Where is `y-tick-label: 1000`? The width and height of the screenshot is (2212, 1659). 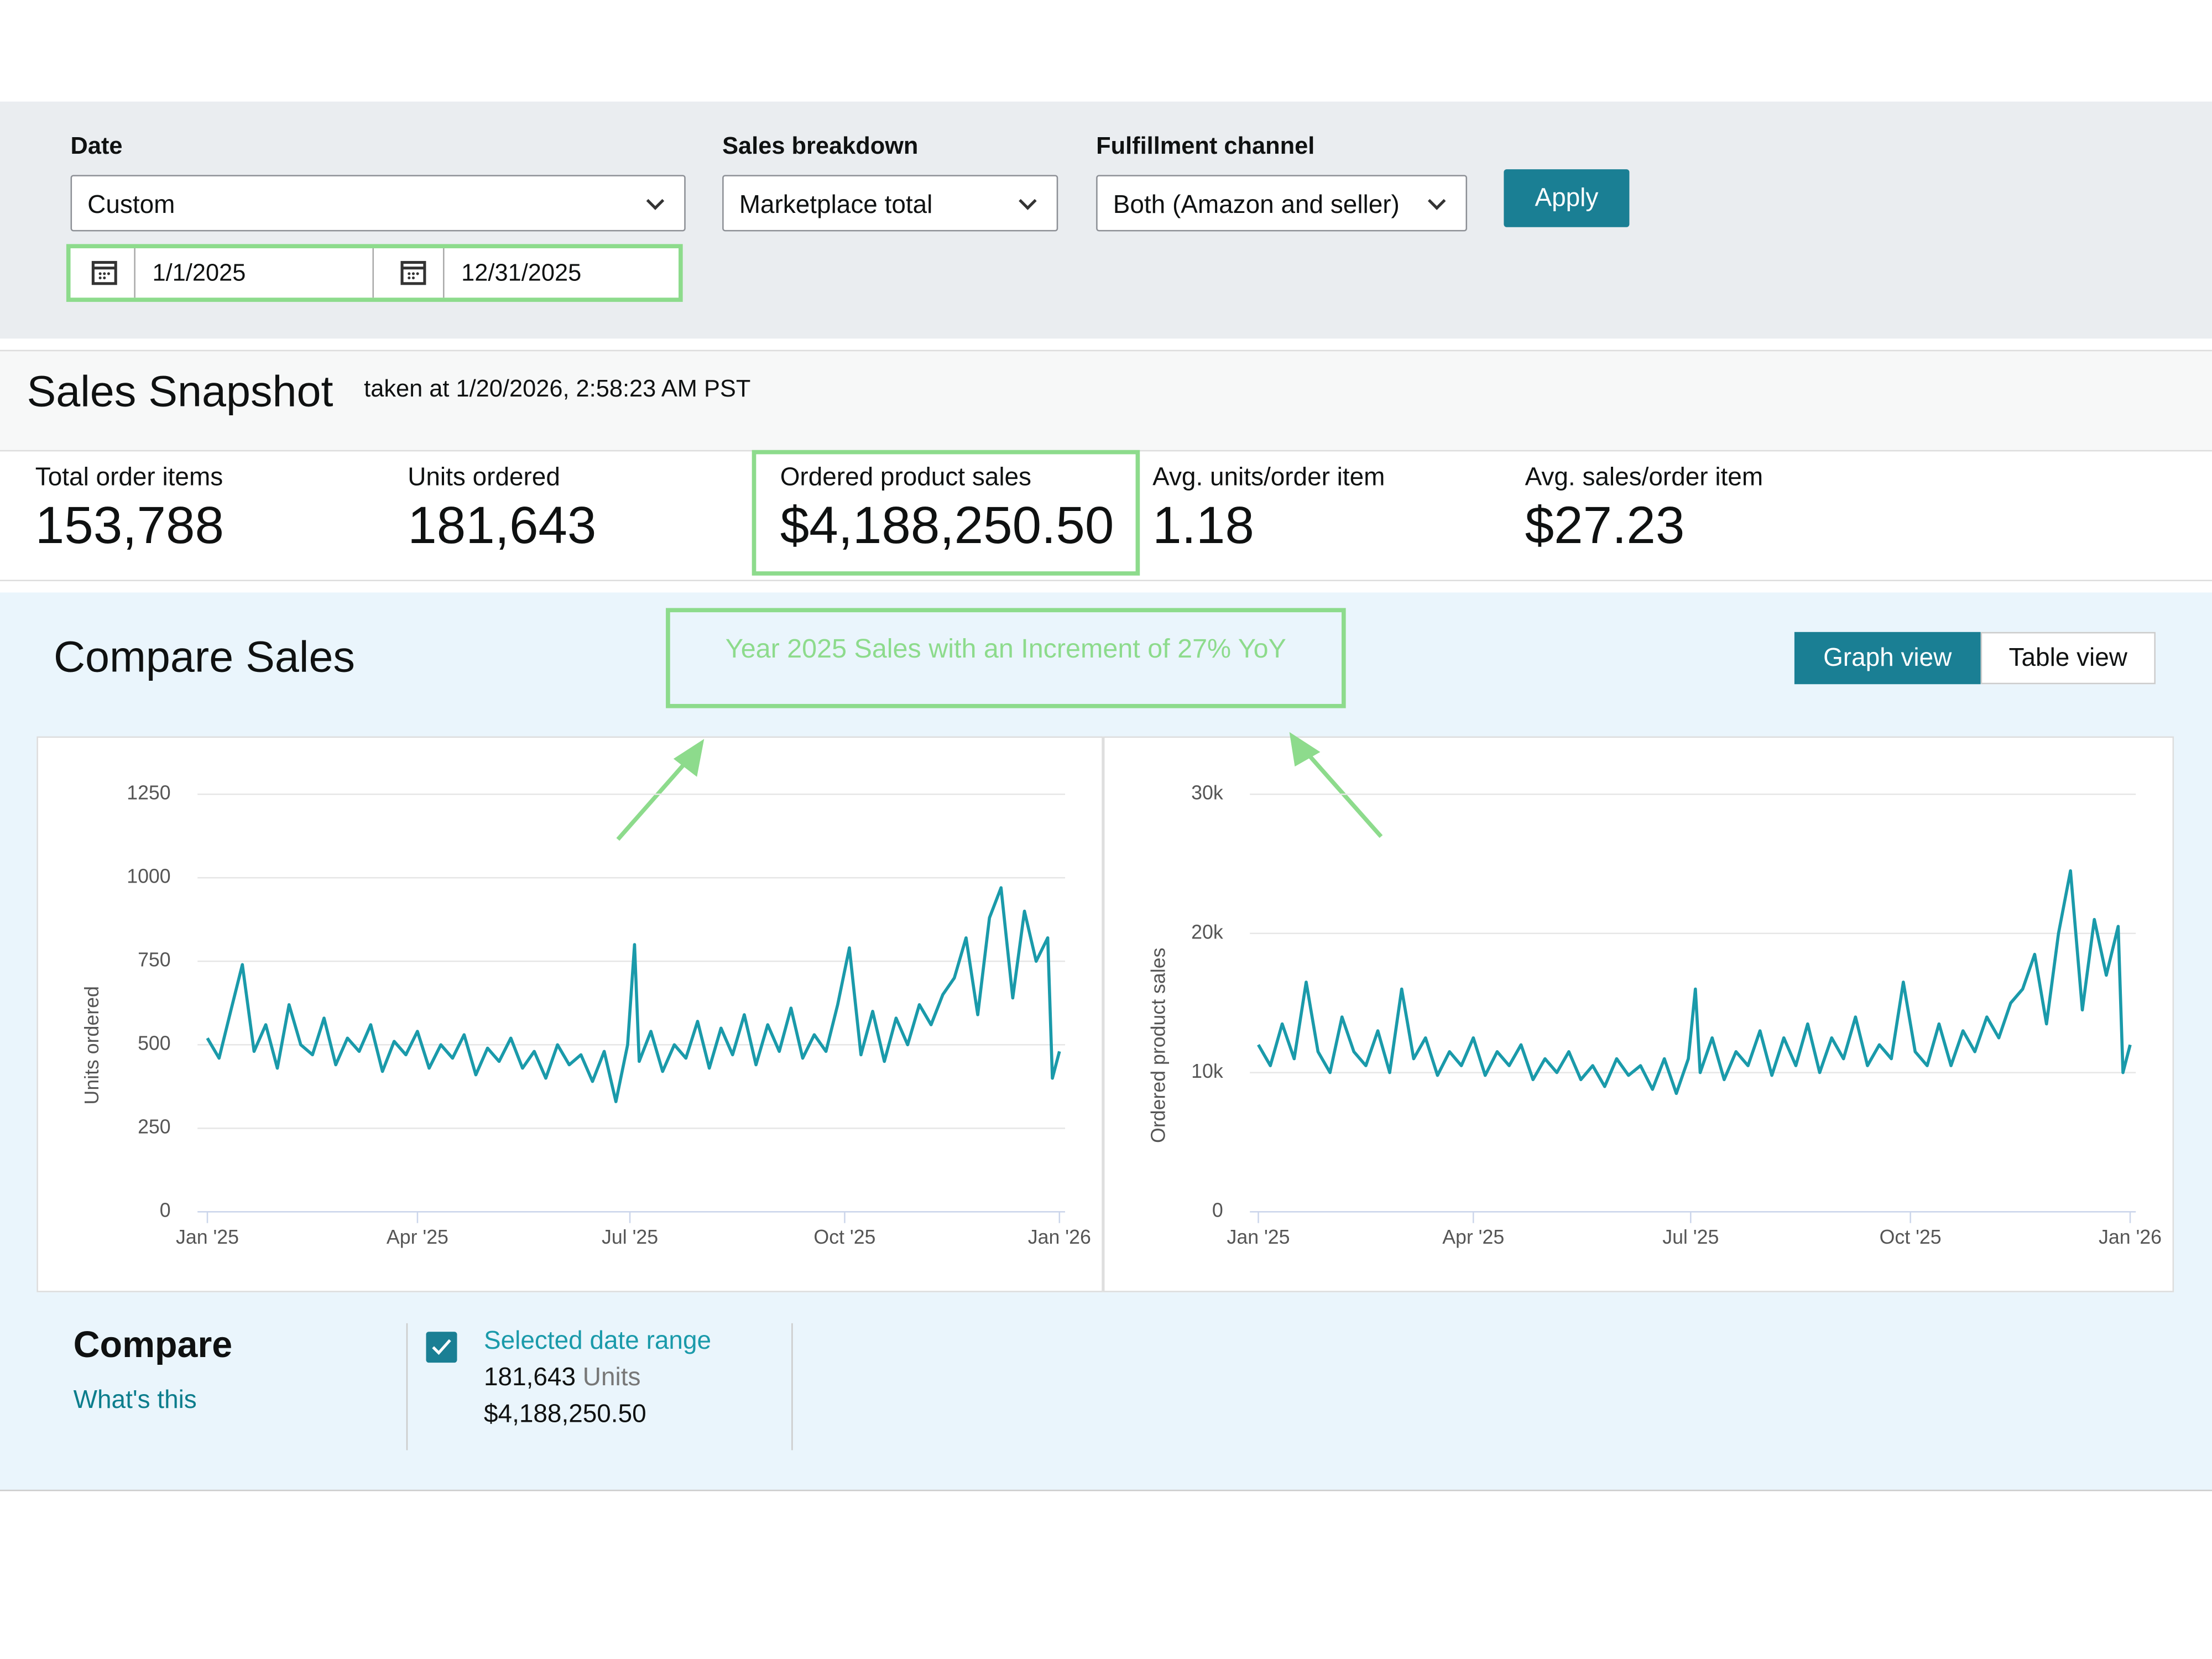 y-tick-label: 1000 is located at coordinates (148, 877).